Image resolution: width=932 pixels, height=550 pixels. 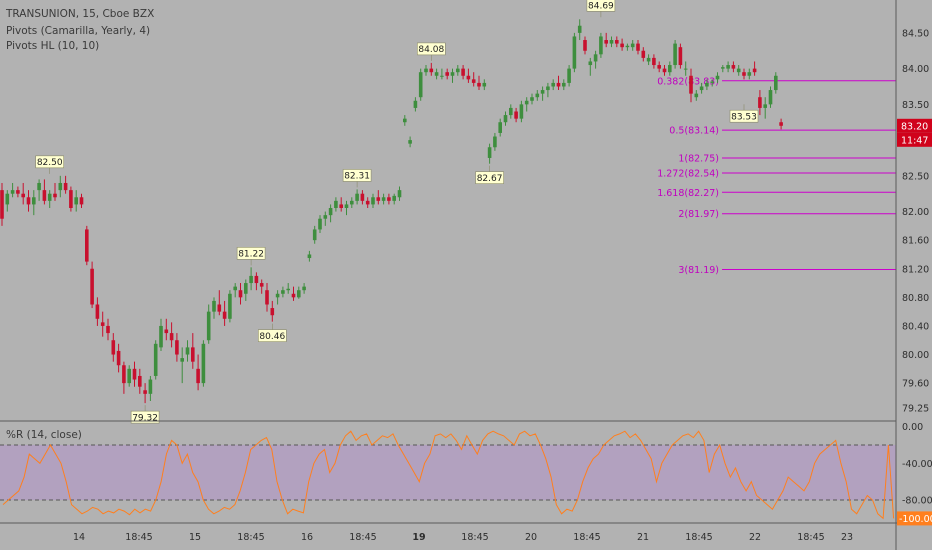 I want to click on hl-label-6: 82.67, so click(x=489, y=174).